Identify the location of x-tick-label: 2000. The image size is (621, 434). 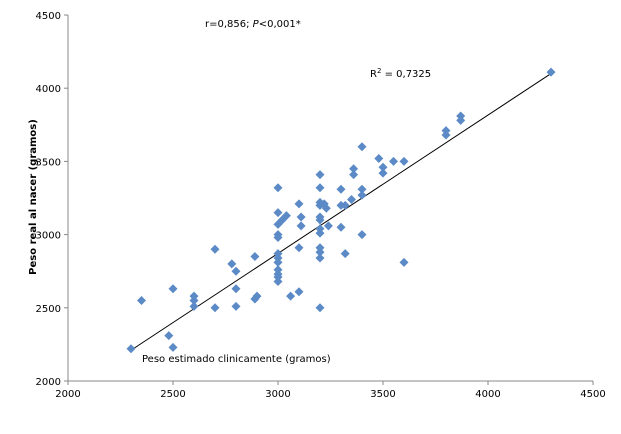
(67, 394).